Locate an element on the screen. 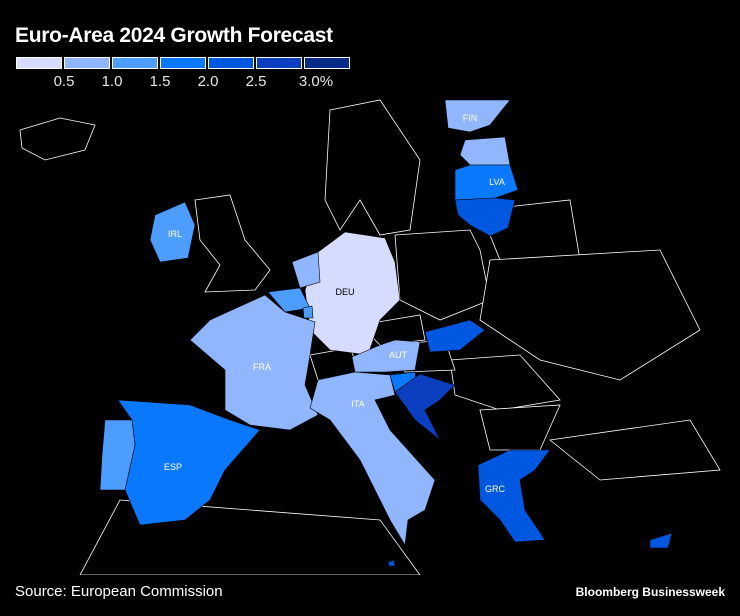  legend-tick: 1.0 is located at coordinates (112, 81).